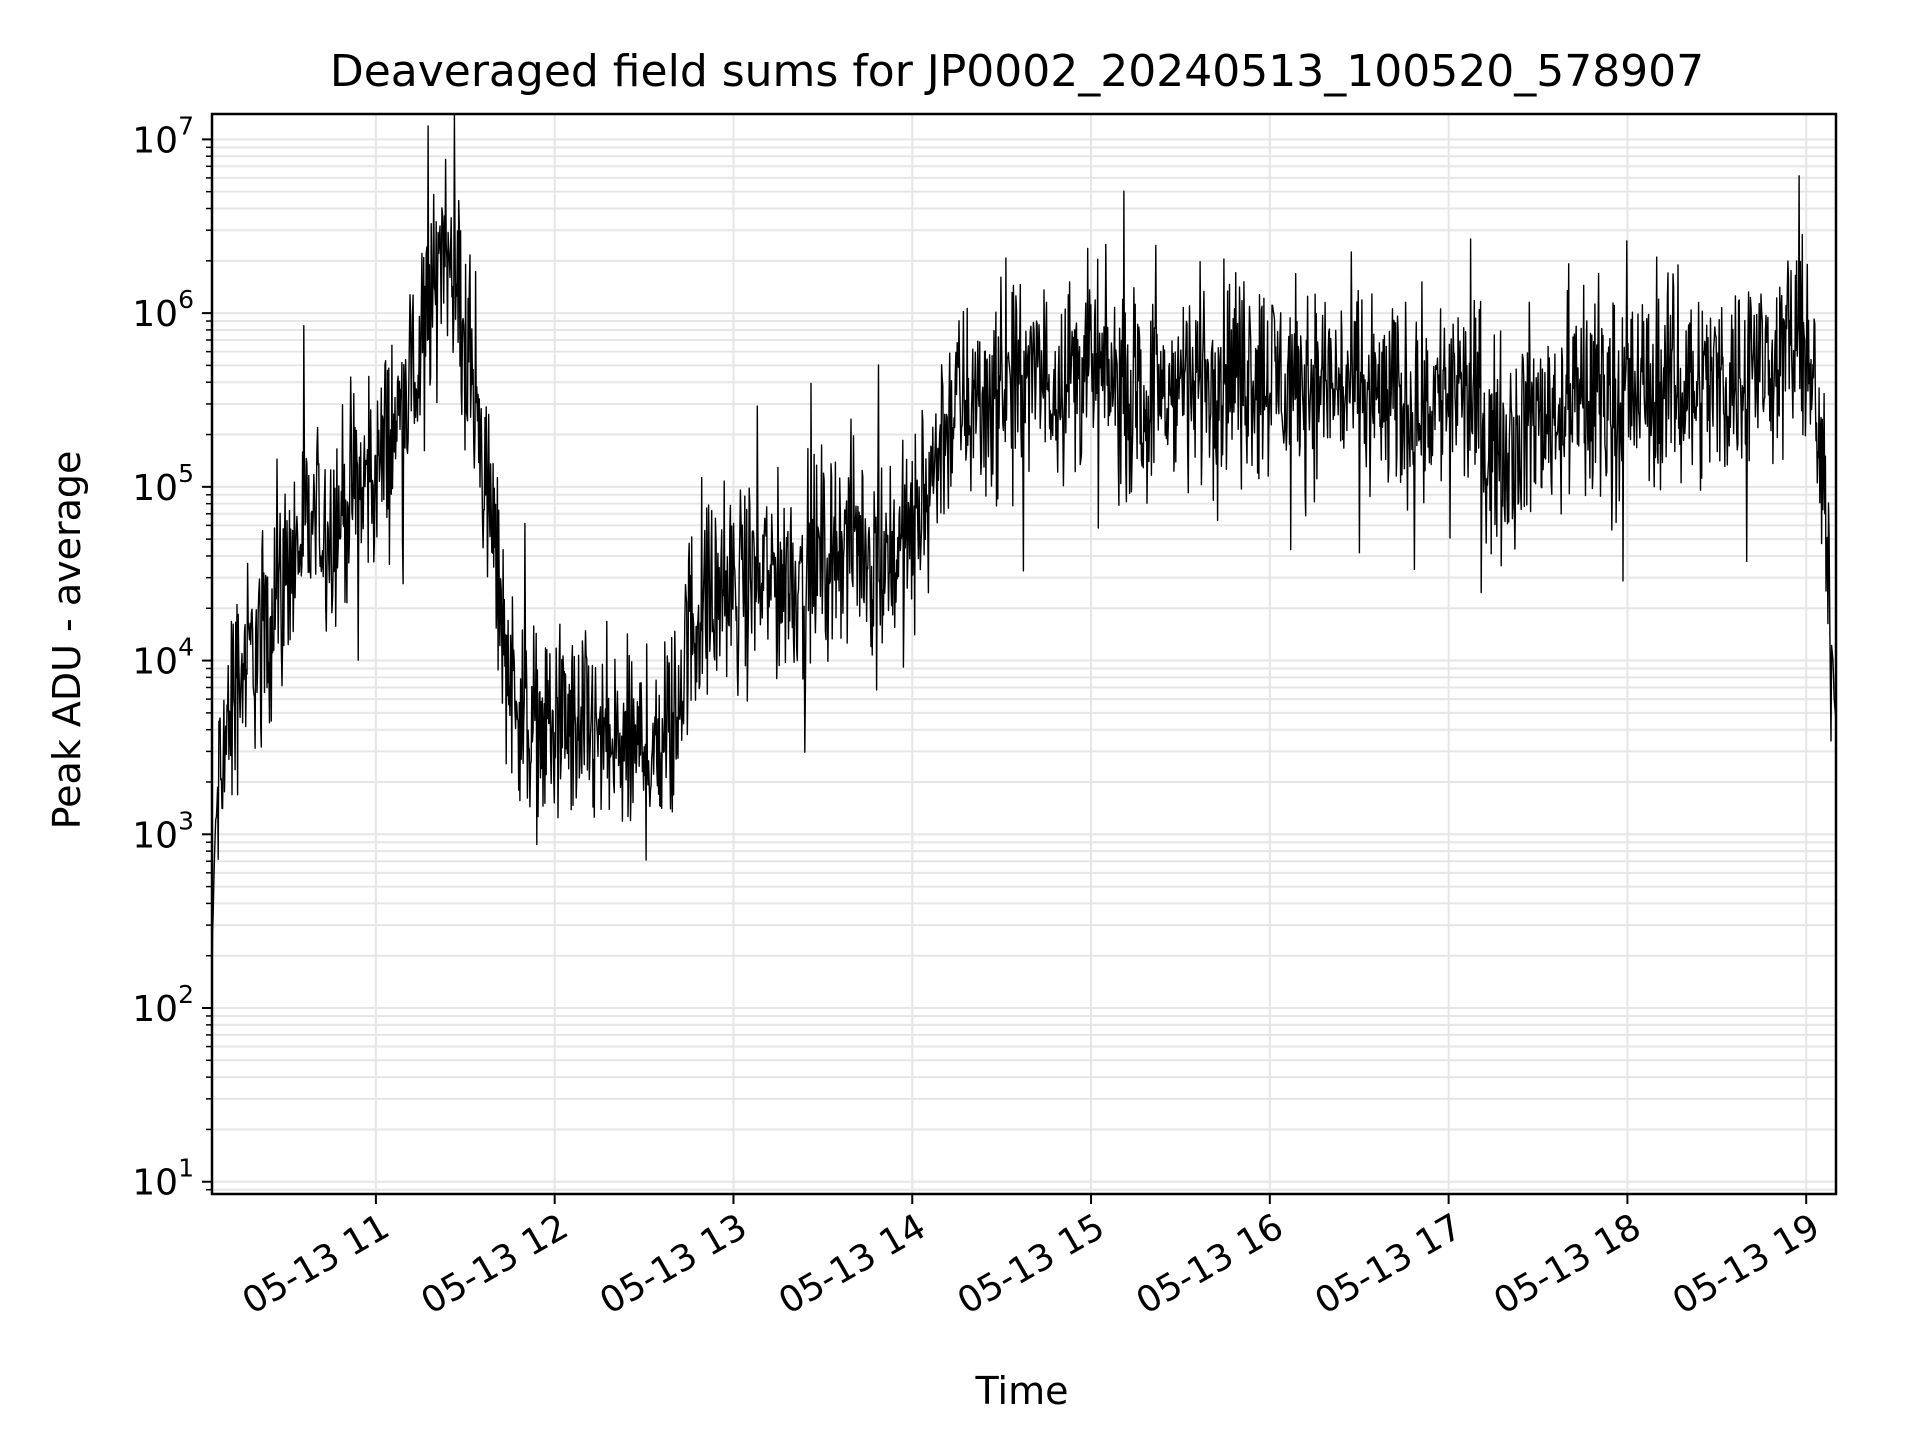  Describe the element at coordinates (163, 136) in the screenshot. I see `y-tick-label: 10⁷` at that location.